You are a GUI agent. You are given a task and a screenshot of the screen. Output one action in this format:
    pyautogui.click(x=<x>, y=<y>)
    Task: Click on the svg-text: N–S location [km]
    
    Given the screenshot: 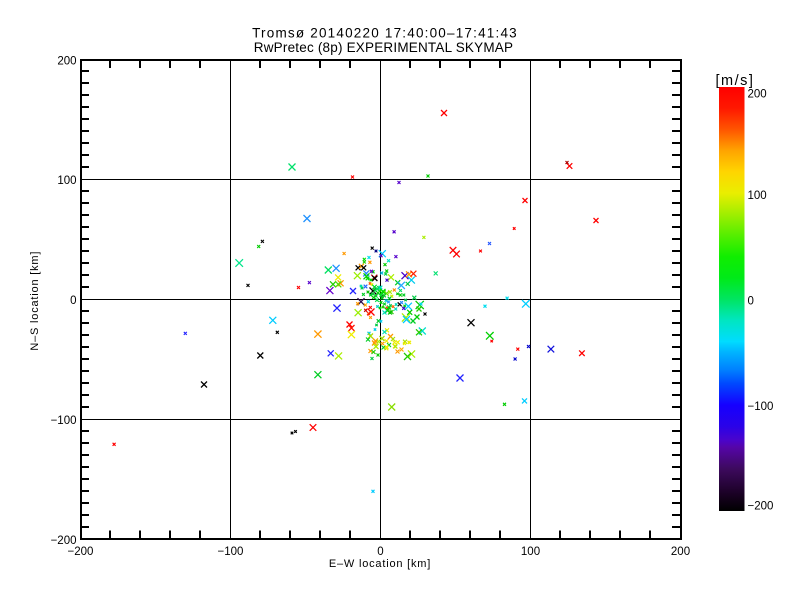 What is the action you would take?
    pyautogui.click(x=35, y=301)
    